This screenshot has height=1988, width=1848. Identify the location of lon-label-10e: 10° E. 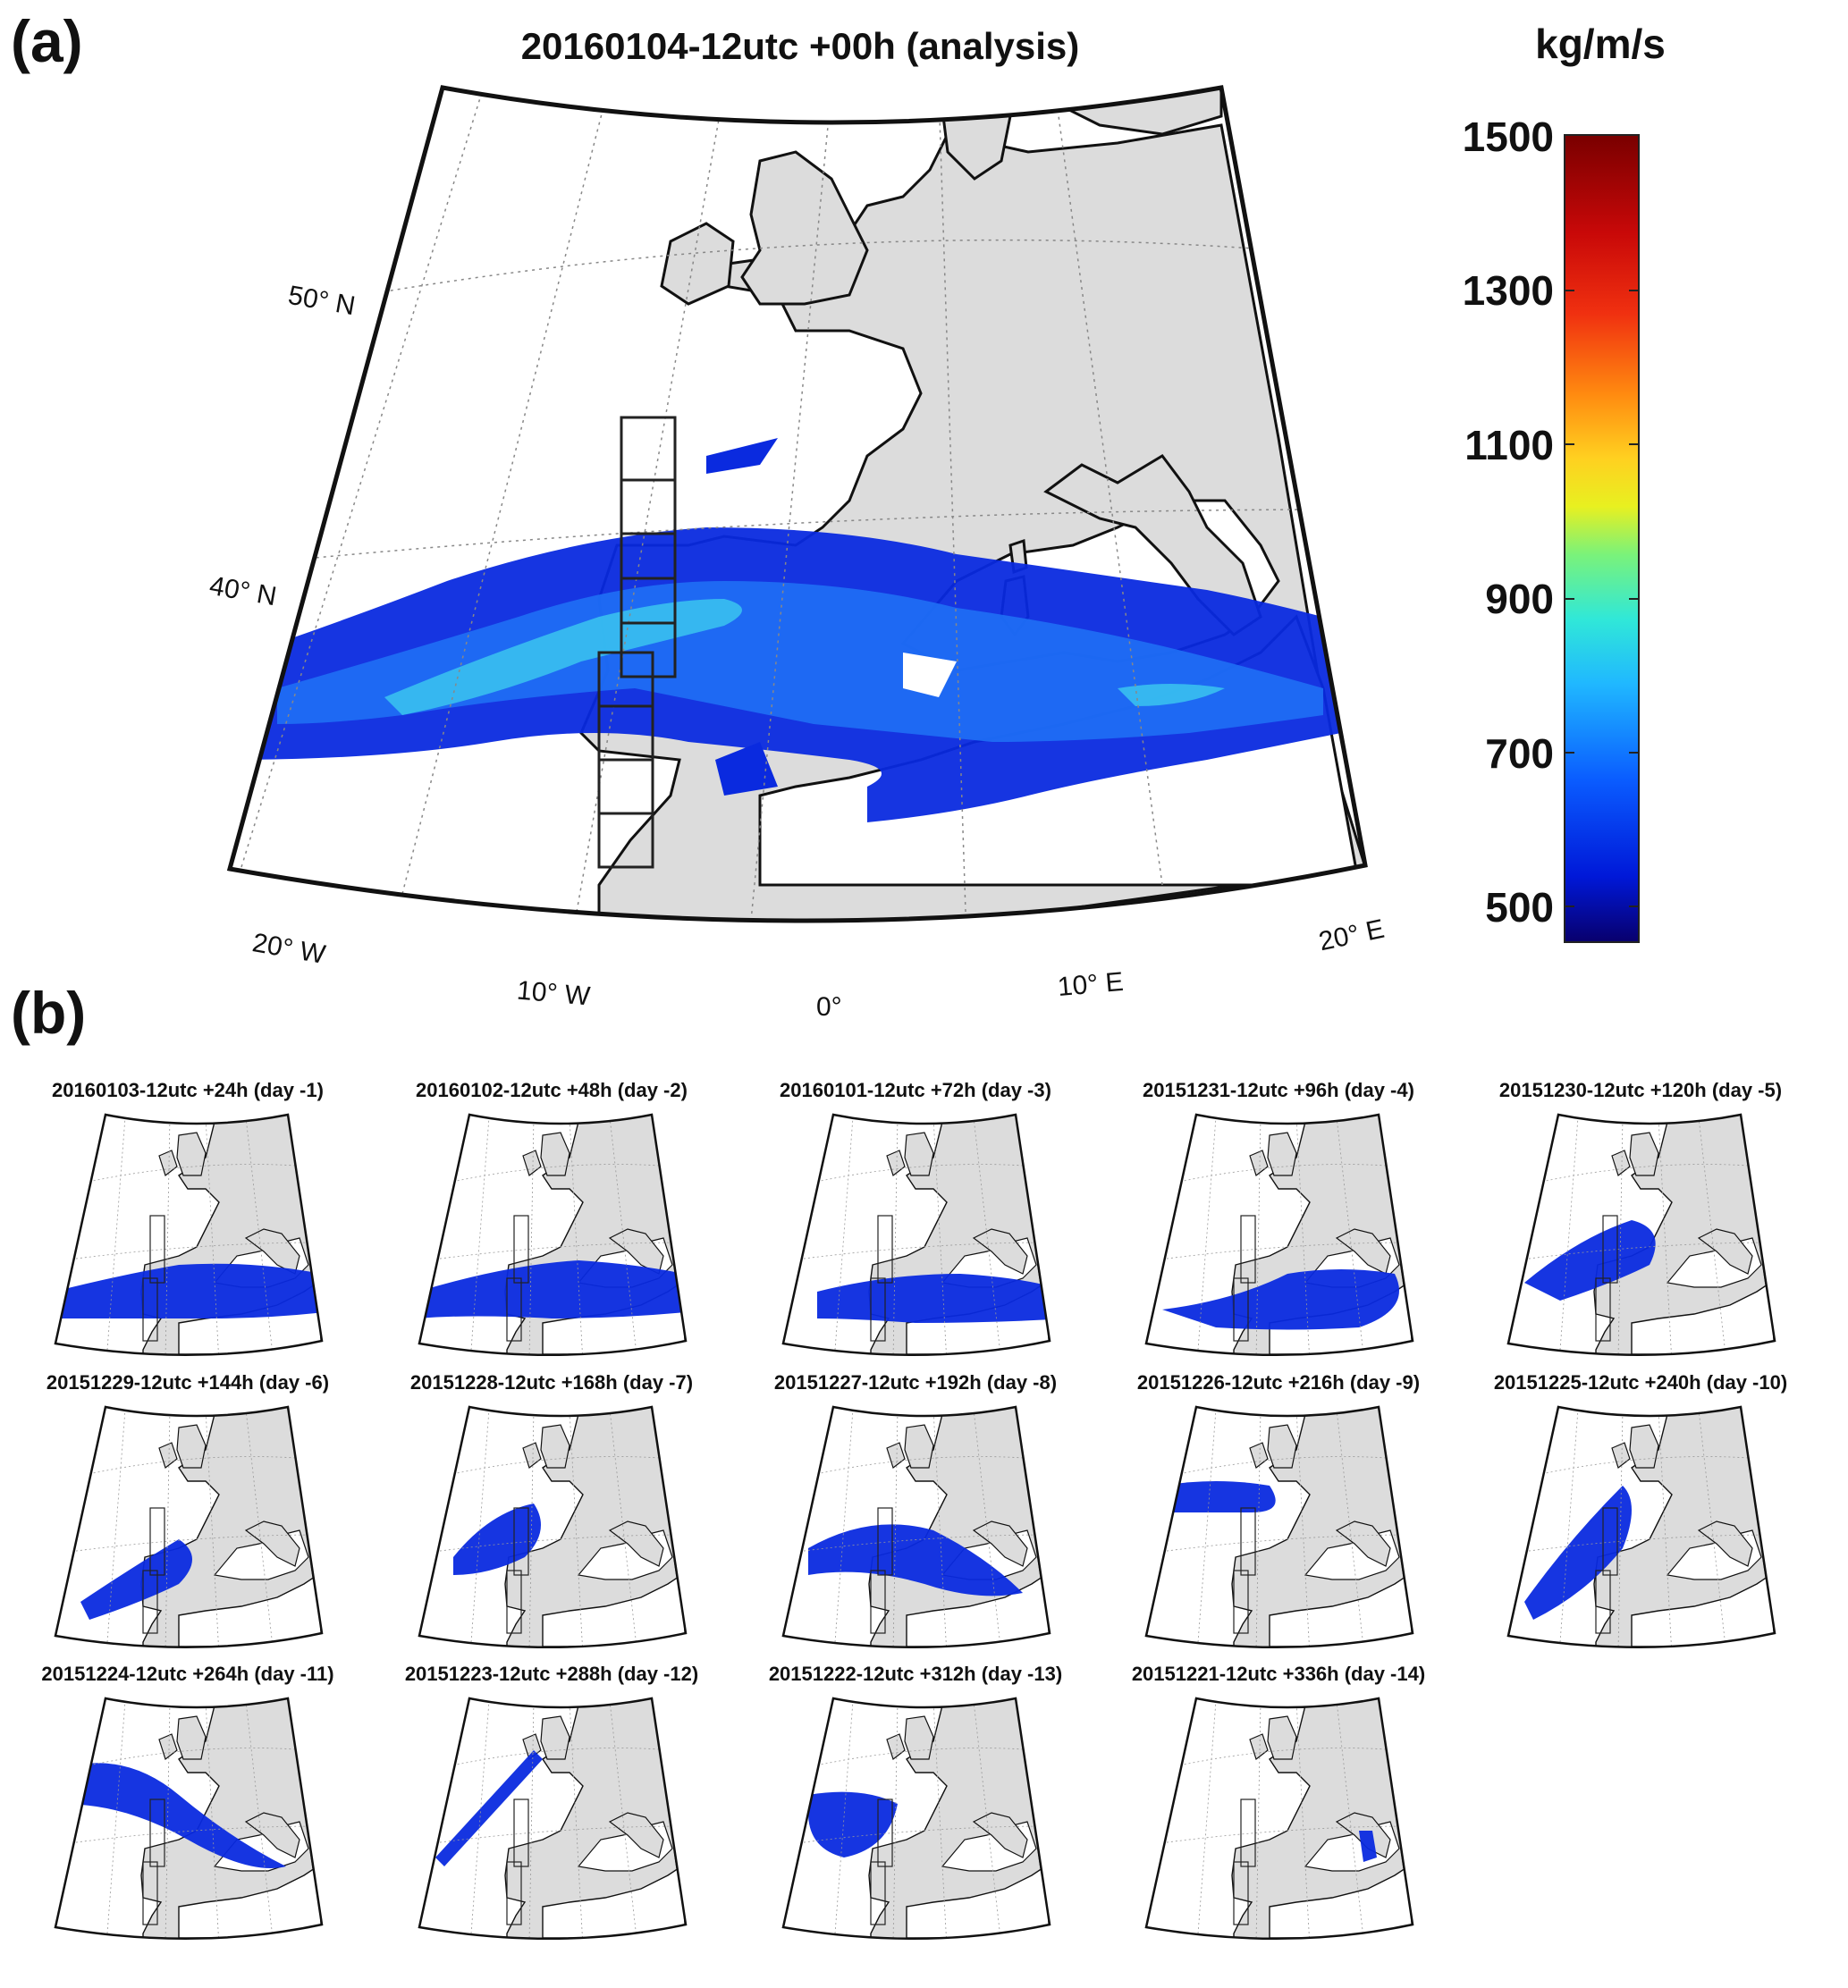
(1090, 984).